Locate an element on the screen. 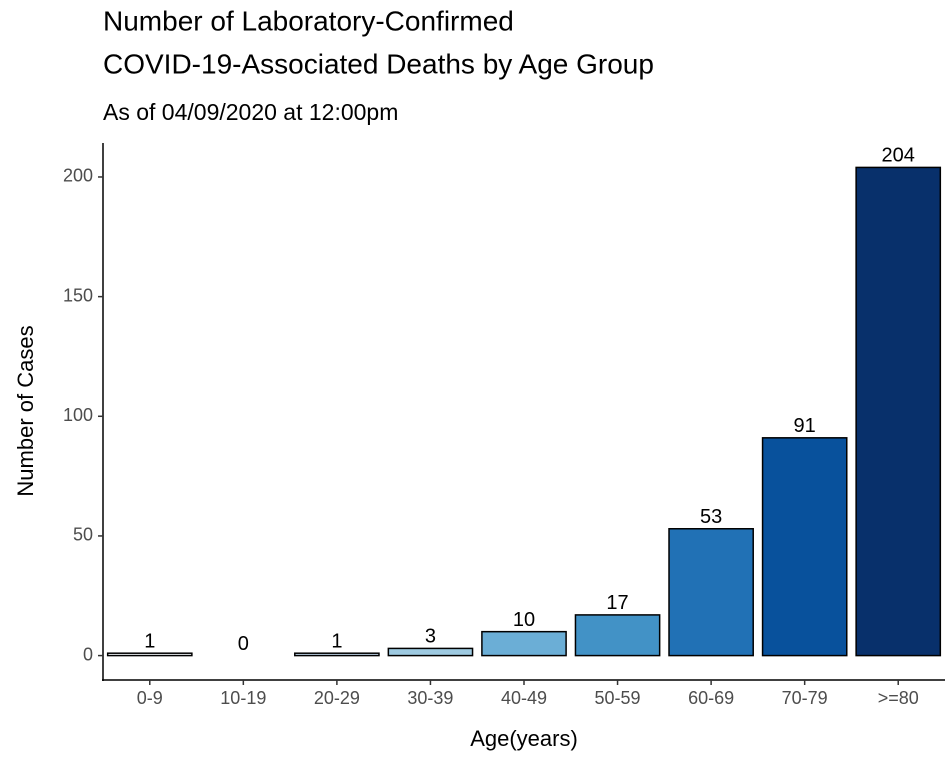 Image resolution: width=950 pixels, height=760 pixels. x-tick-label: 10-19 is located at coordinates (243, 698).